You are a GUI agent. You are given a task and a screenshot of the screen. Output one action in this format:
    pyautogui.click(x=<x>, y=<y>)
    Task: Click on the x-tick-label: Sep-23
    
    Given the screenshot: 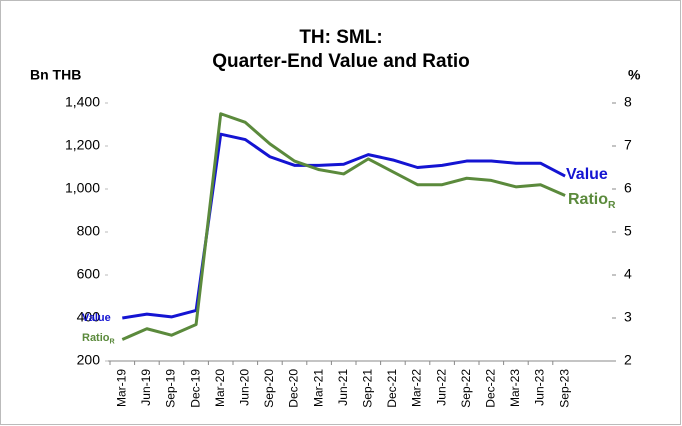 What is the action you would take?
    pyautogui.click(x=564, y=388)
    